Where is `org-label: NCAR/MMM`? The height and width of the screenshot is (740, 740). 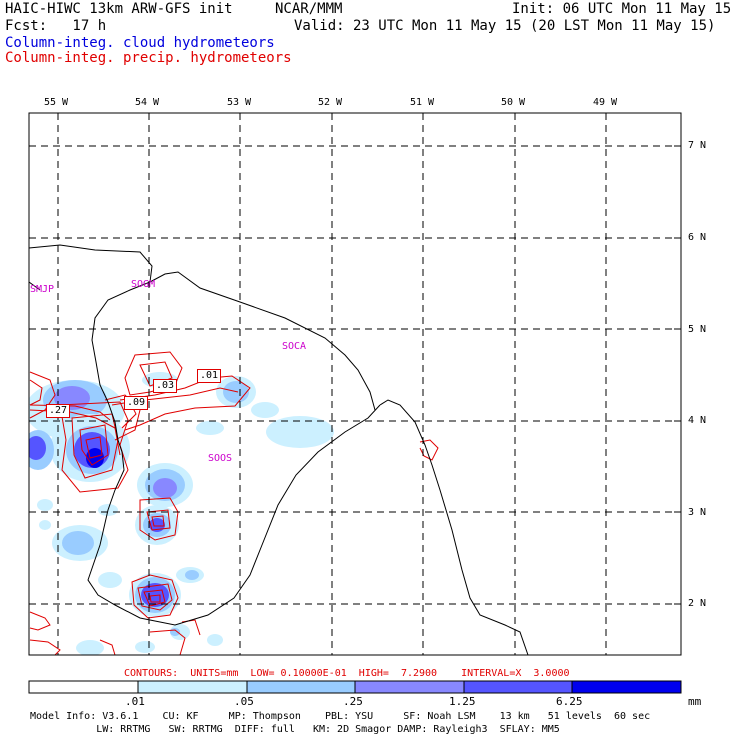 org-label: NCAR/MMM is located at coordinates (309, 9).